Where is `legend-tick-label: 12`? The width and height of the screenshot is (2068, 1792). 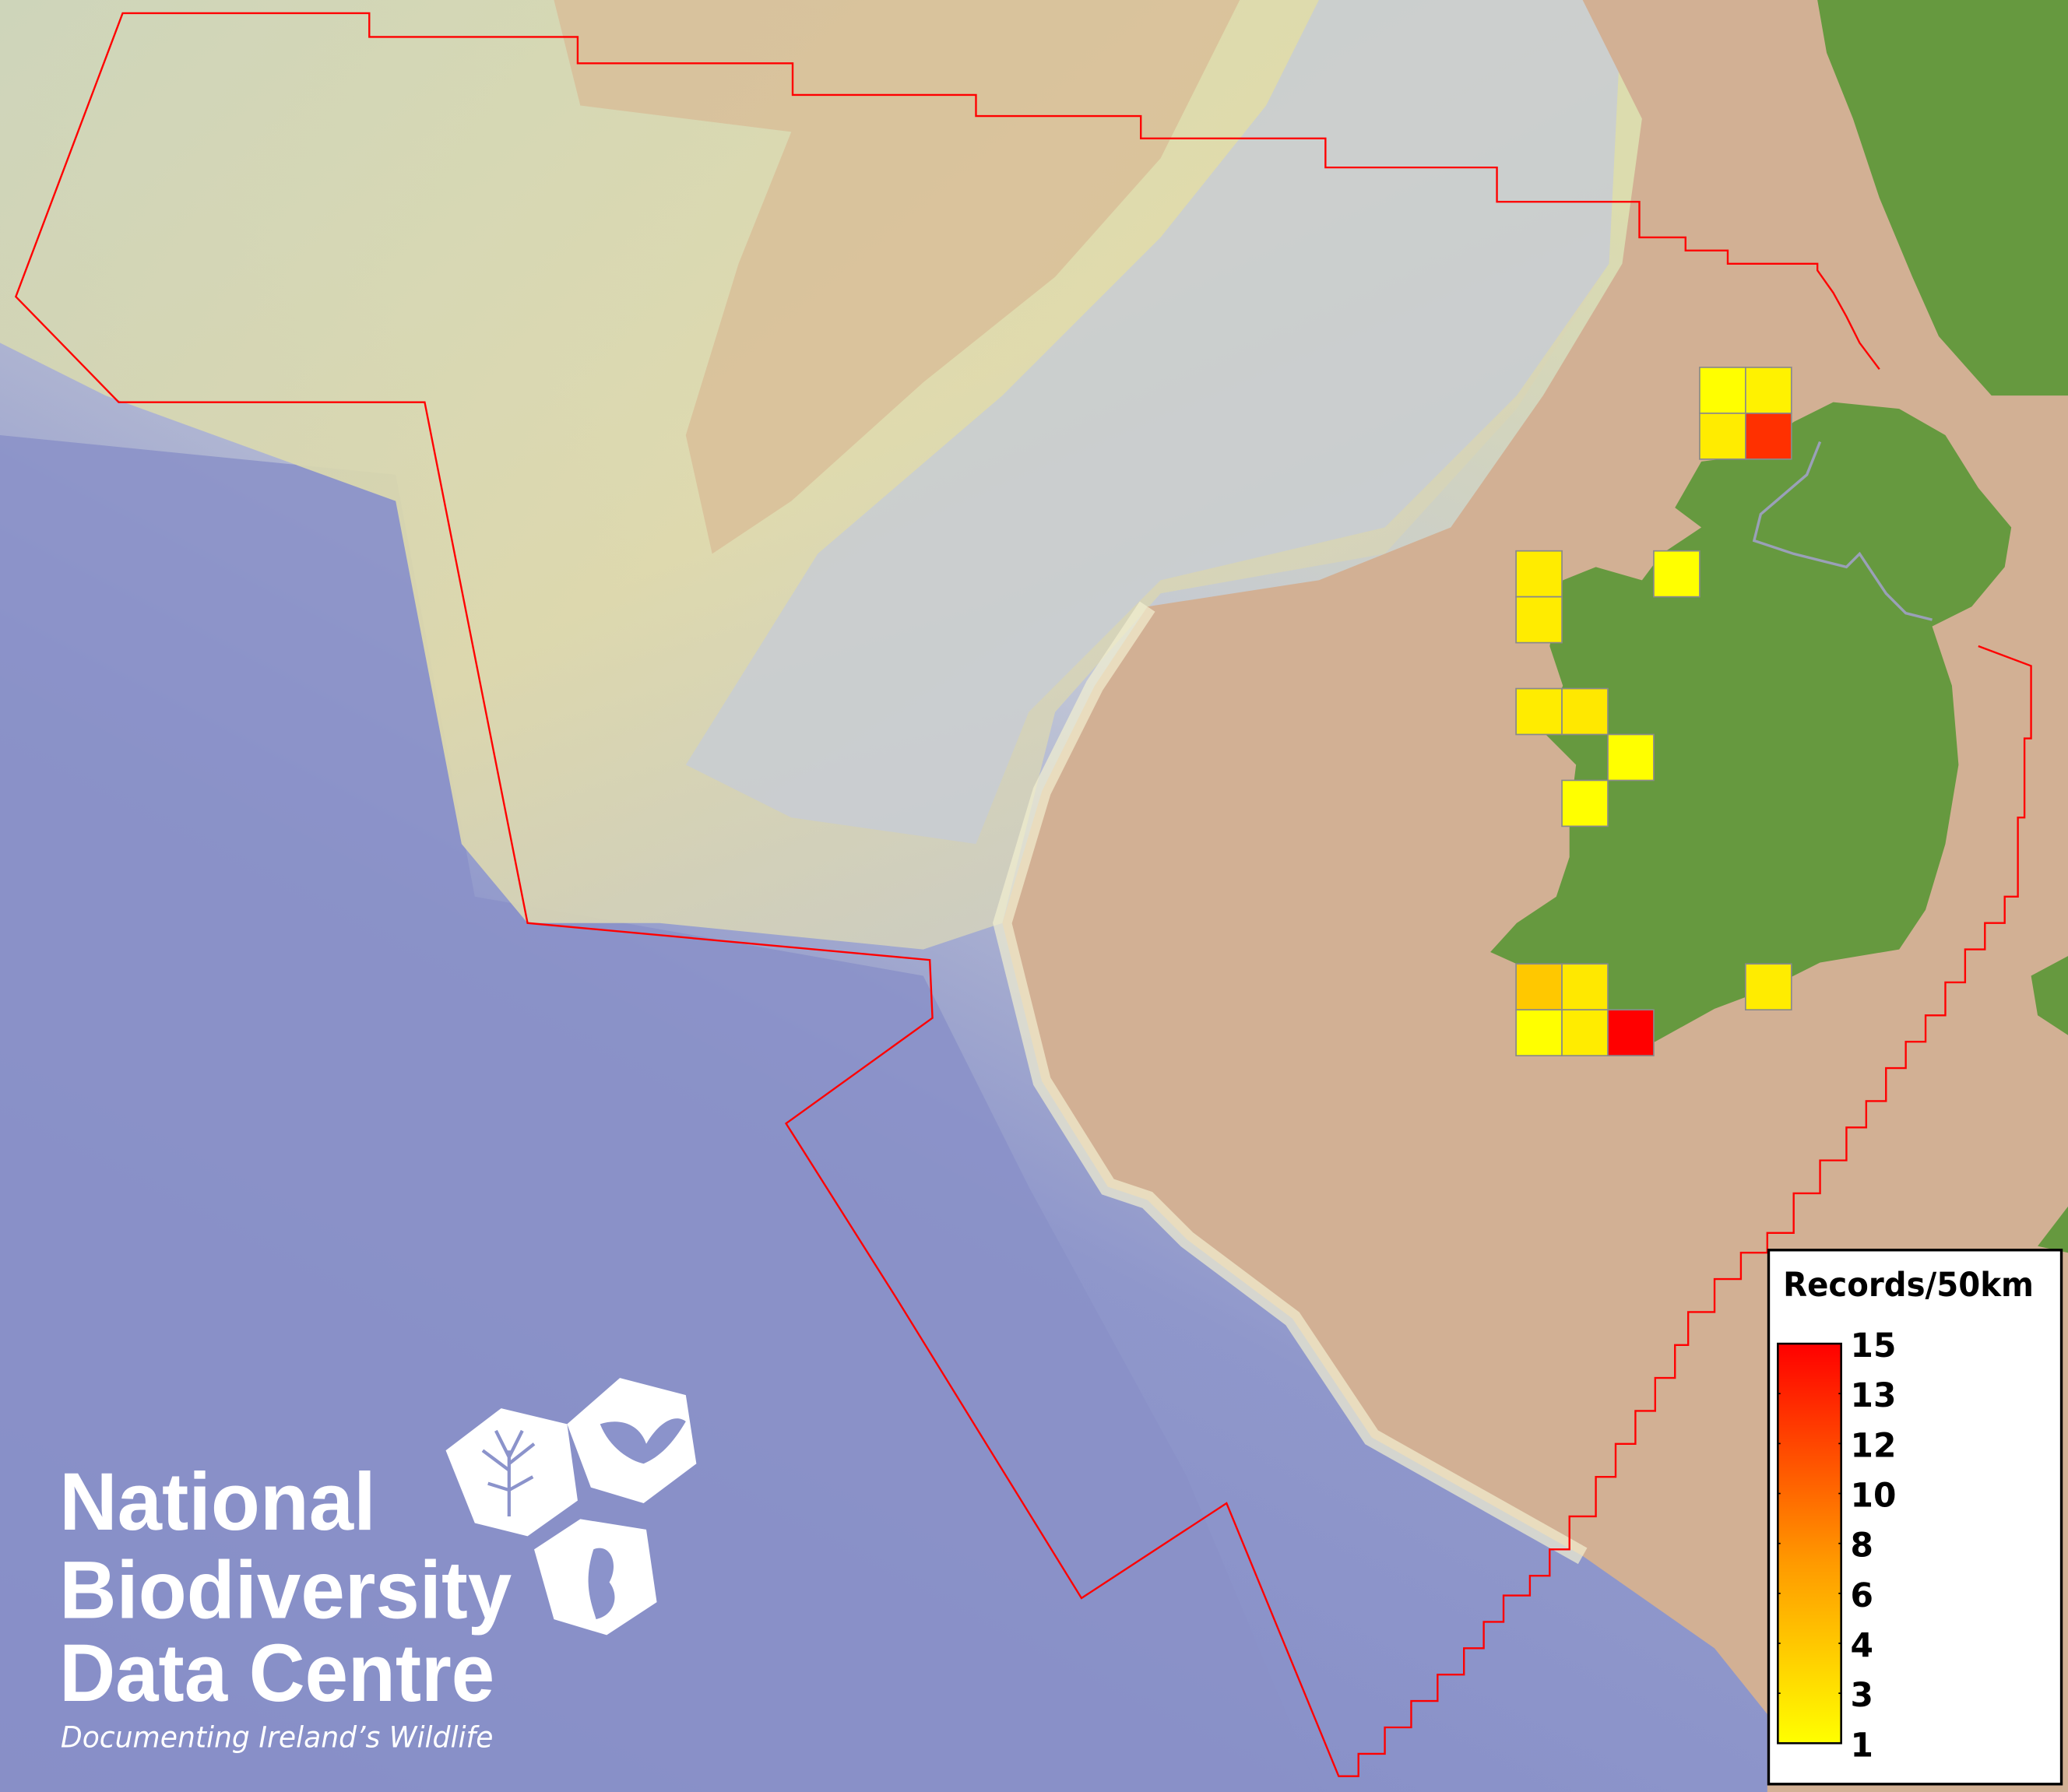 legend-tick-label: 12 is located at coordinates (1874, 1445).